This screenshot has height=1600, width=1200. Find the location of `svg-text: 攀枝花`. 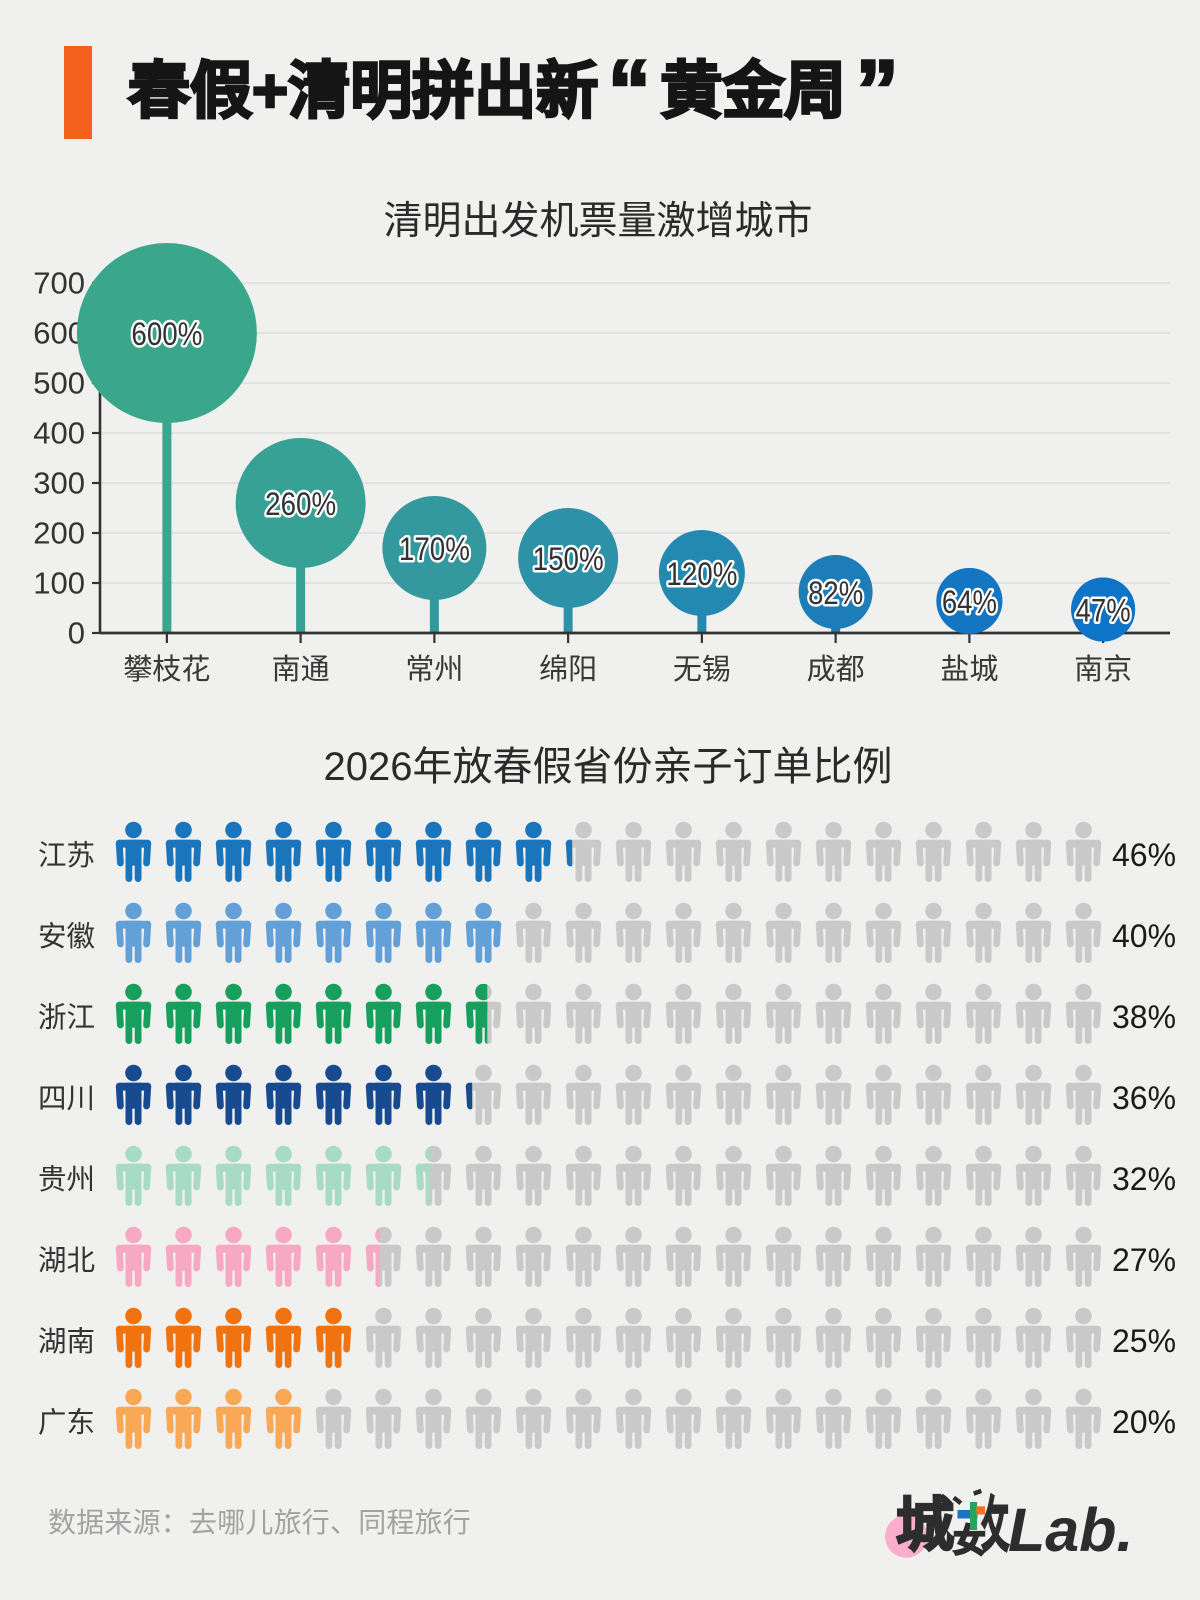

svg-text: 攀枝花 is located at coordinates (166, 669).